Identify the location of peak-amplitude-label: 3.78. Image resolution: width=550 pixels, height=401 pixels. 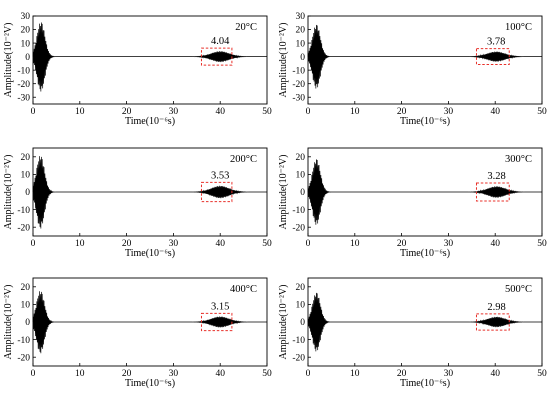
(496, 42).